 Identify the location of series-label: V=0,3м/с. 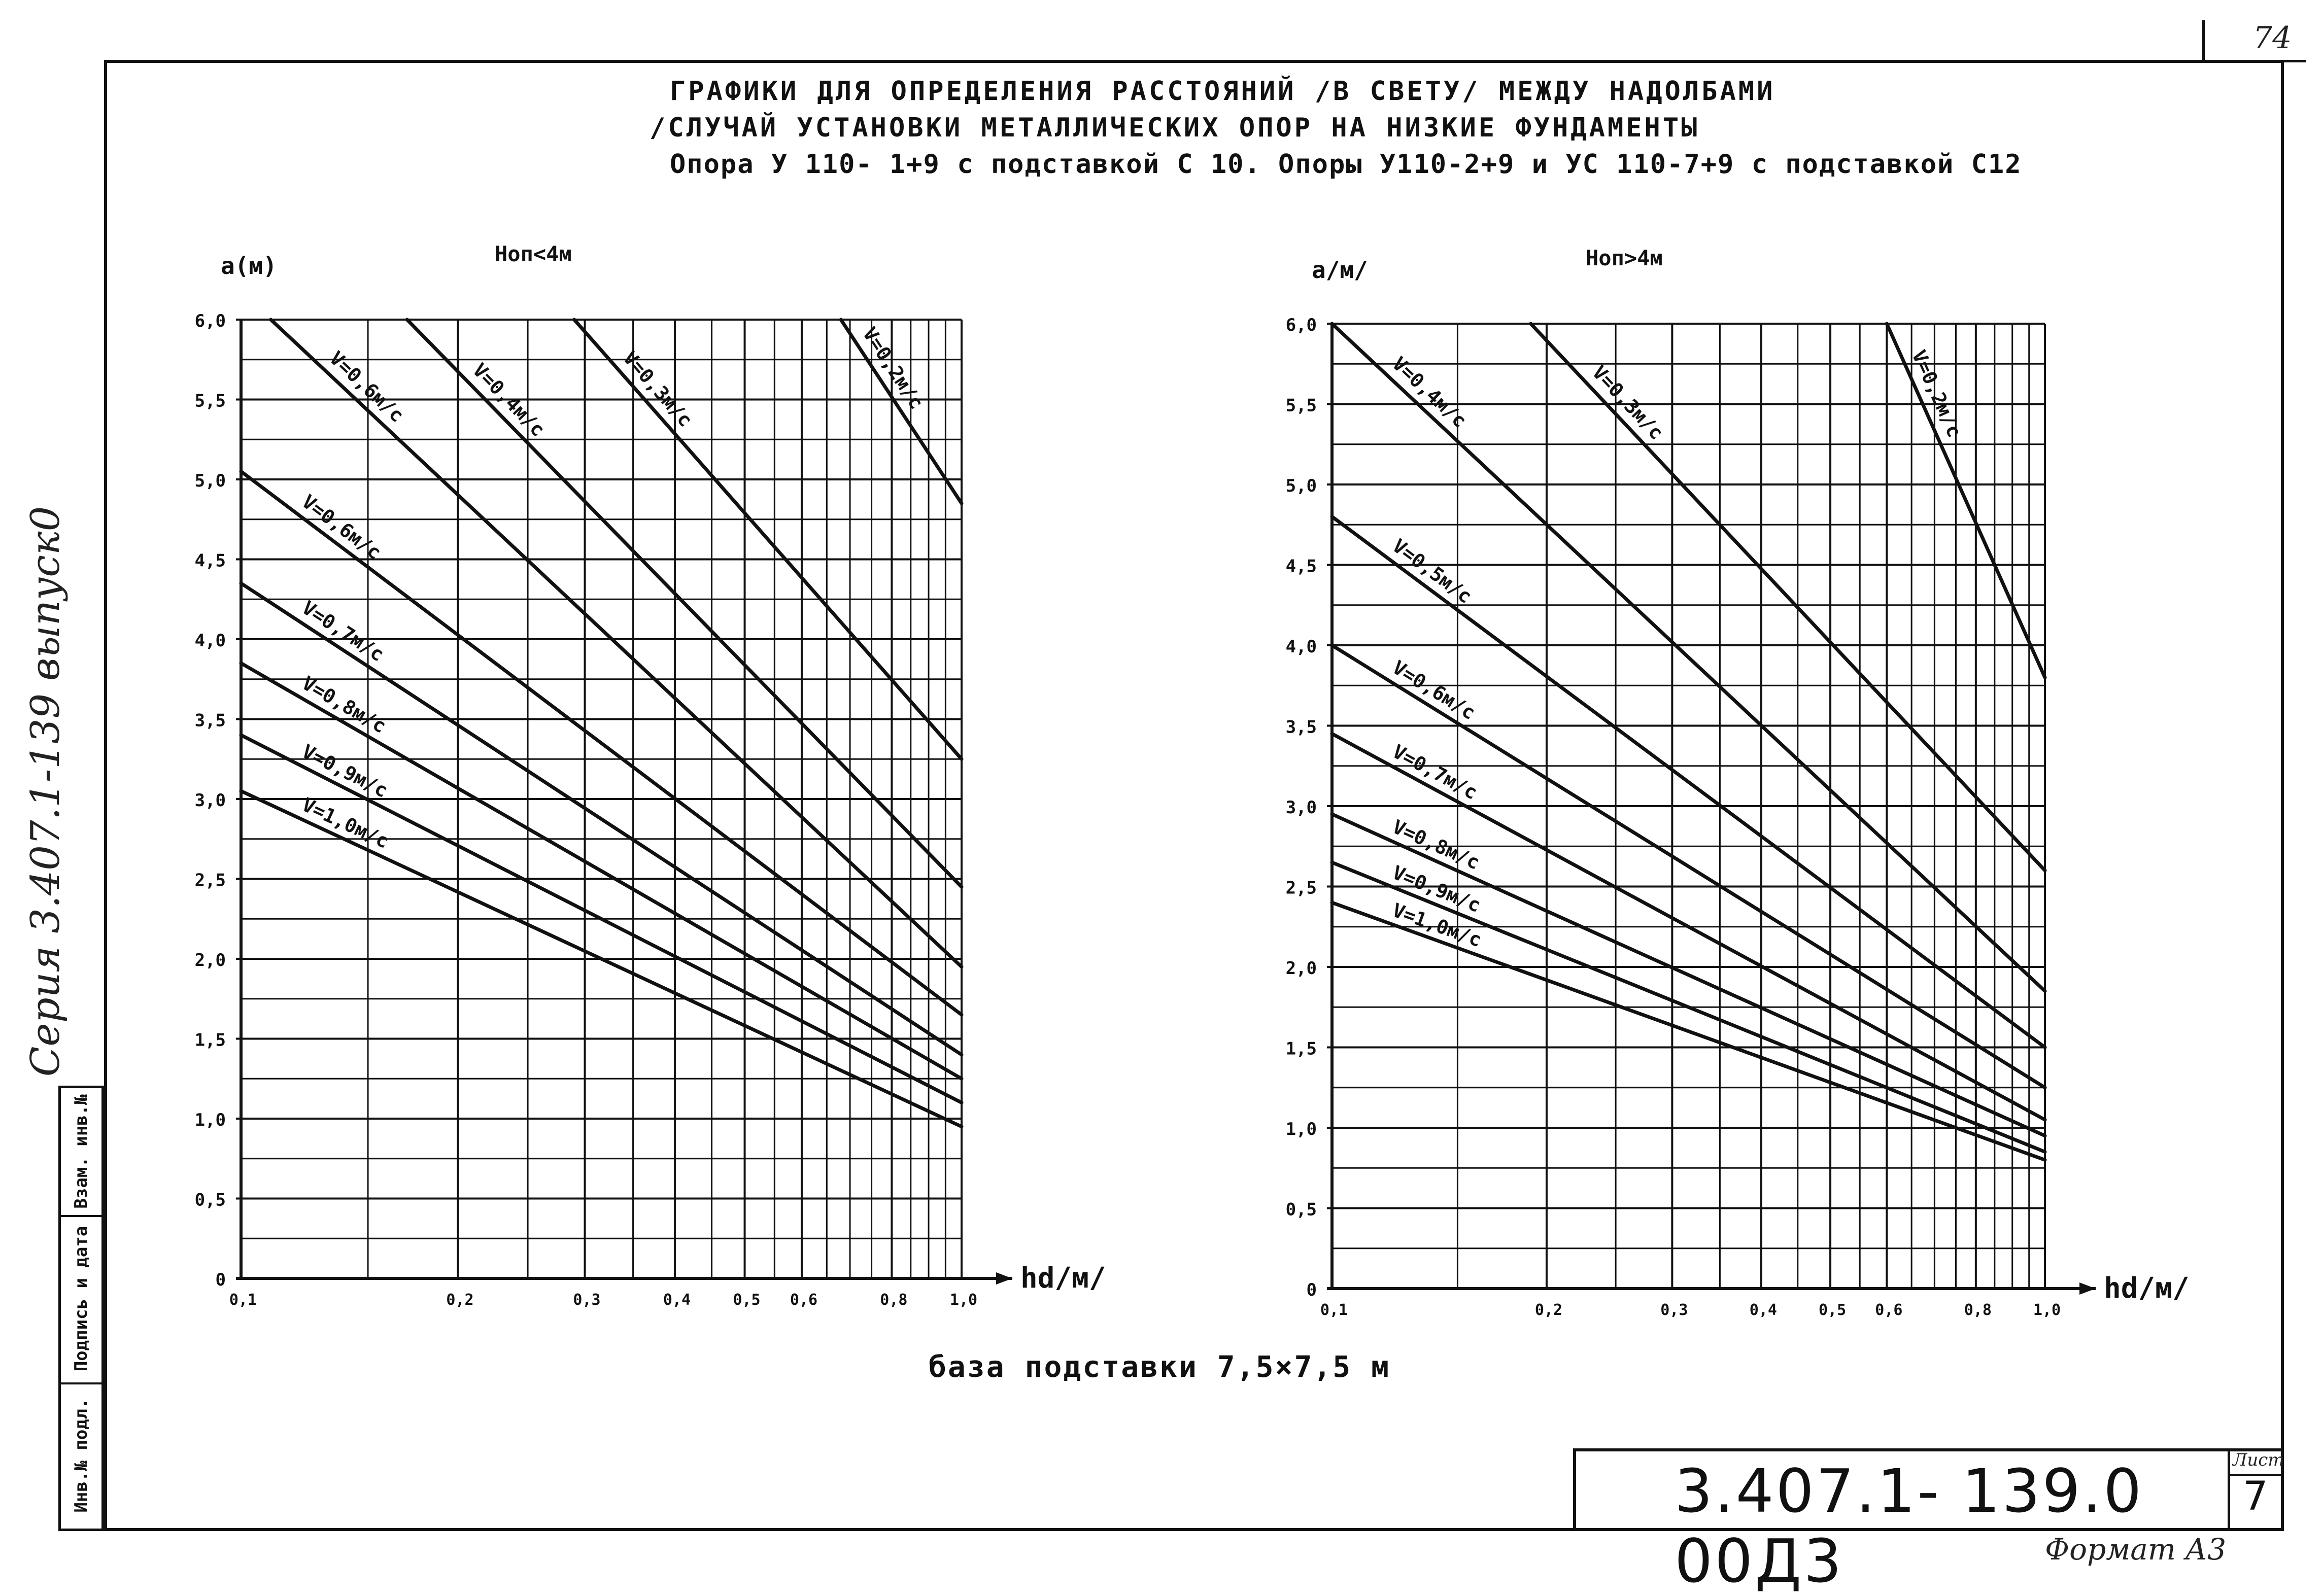
(1627, 402).